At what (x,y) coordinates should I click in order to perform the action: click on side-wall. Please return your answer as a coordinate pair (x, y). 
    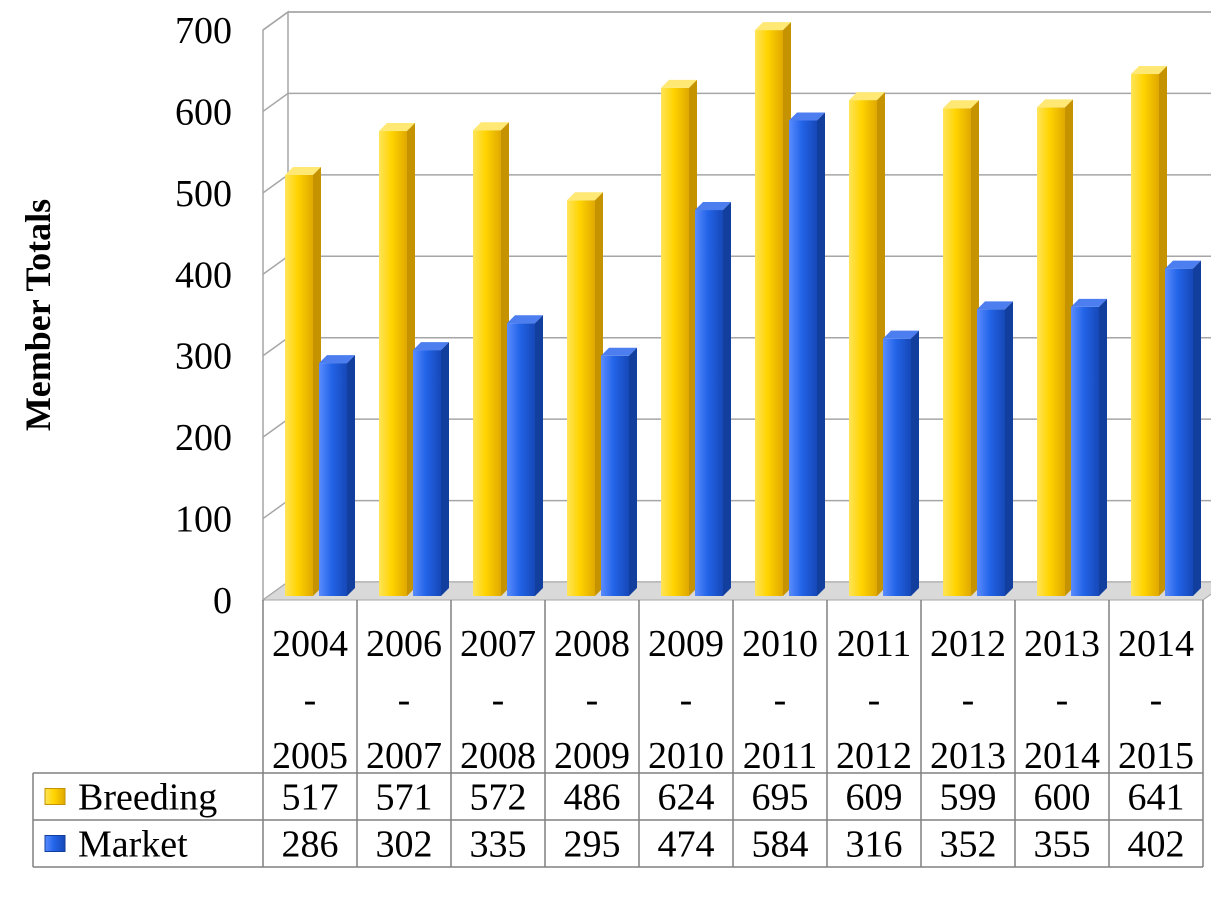
    Looking at the image, I should click on (275, 305).